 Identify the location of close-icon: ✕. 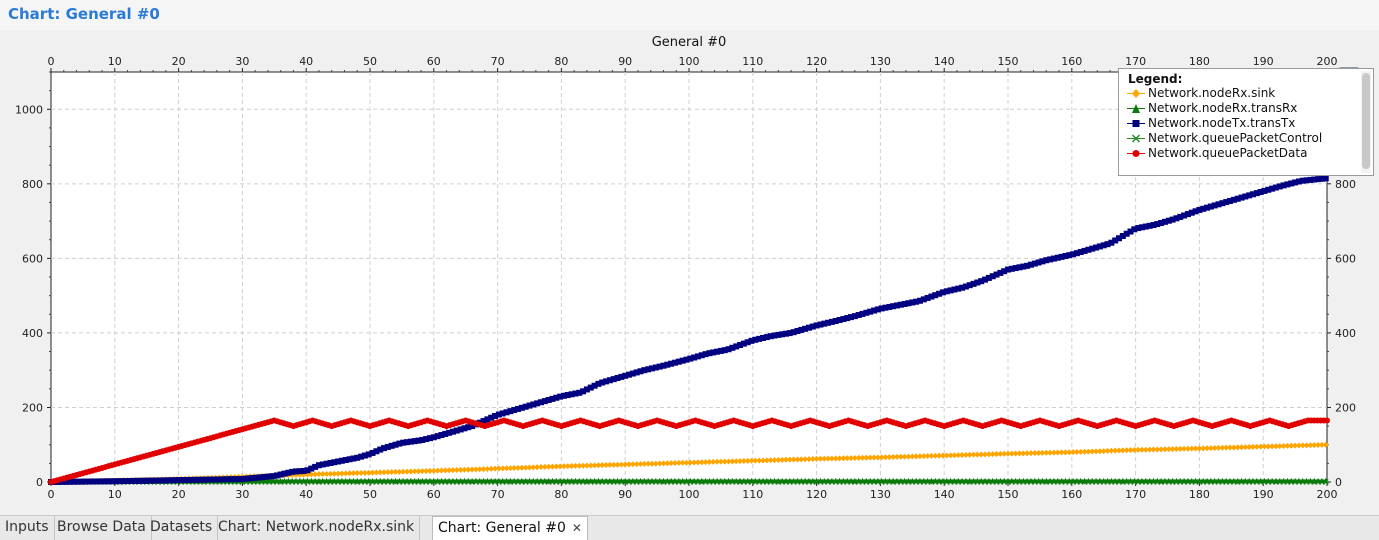
(576, 528).